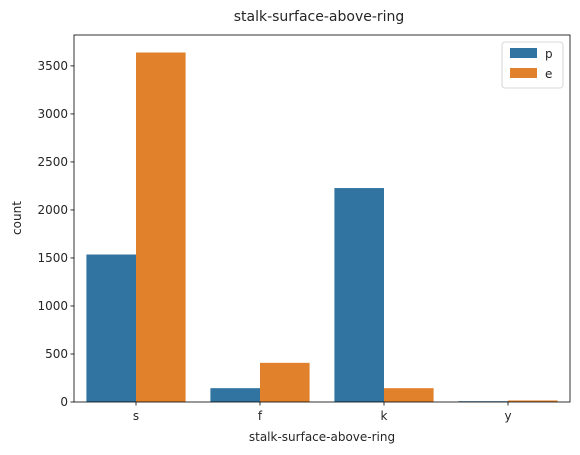  Describe the element at coordinates (161, 227) in the screenshot. I see `bar-e-s` at that location.